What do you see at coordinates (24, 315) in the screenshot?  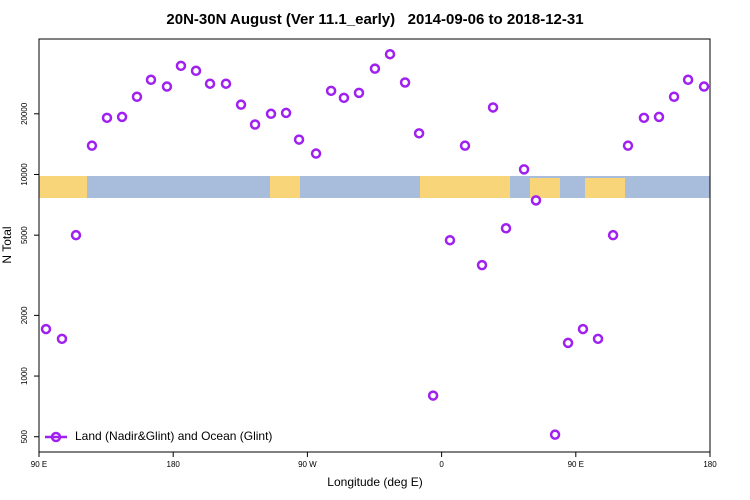 I see `y-tick-label: 2000` at bounding box center [24, 315].